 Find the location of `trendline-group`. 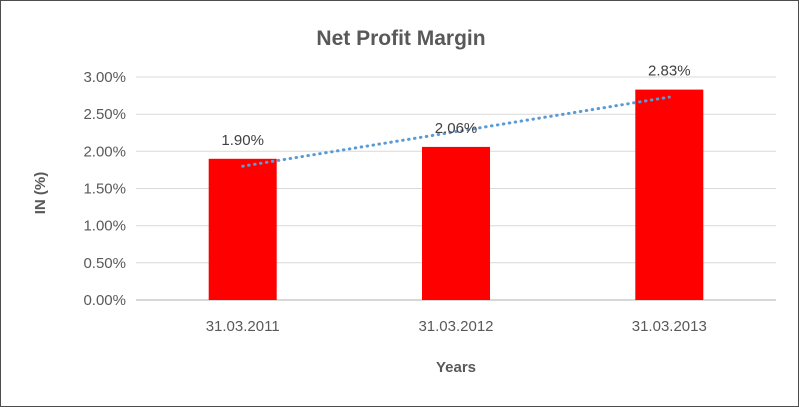

trendline-group is located at coordinates (456, 131).